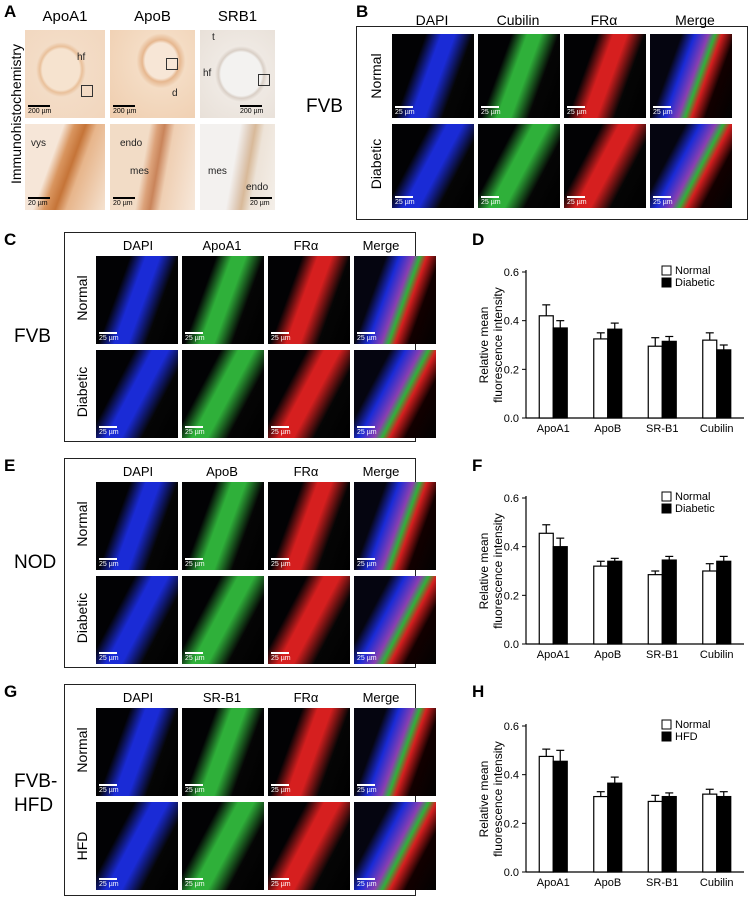 The height and width of the screenshot is (904, 754). I want to click on legend-label-hfd: HFD, so click(686, 737).